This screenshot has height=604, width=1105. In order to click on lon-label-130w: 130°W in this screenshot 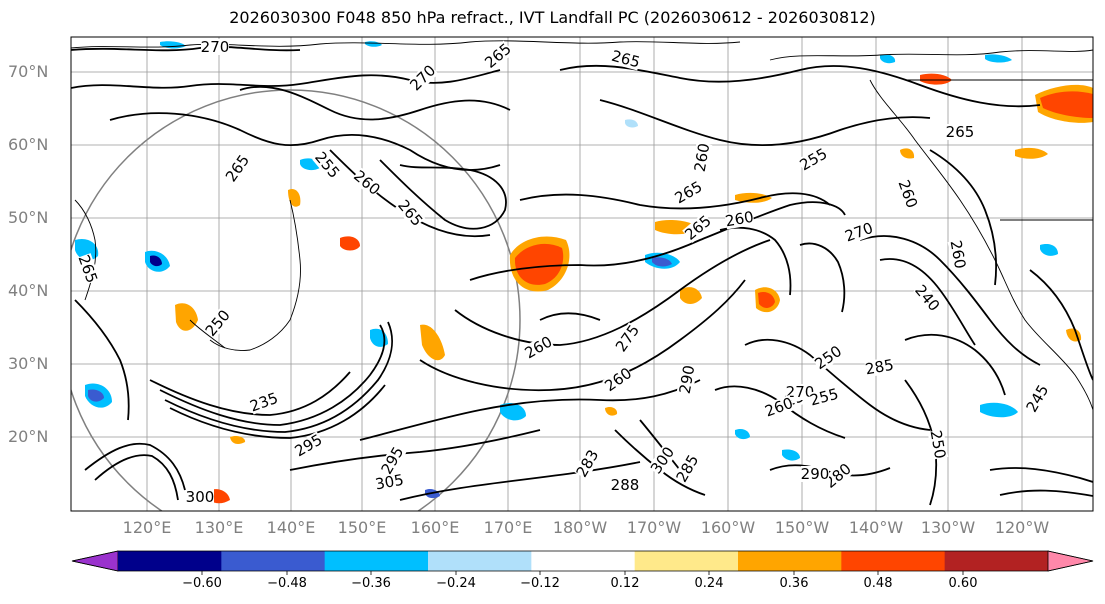, I will do `click(948, 527)`.